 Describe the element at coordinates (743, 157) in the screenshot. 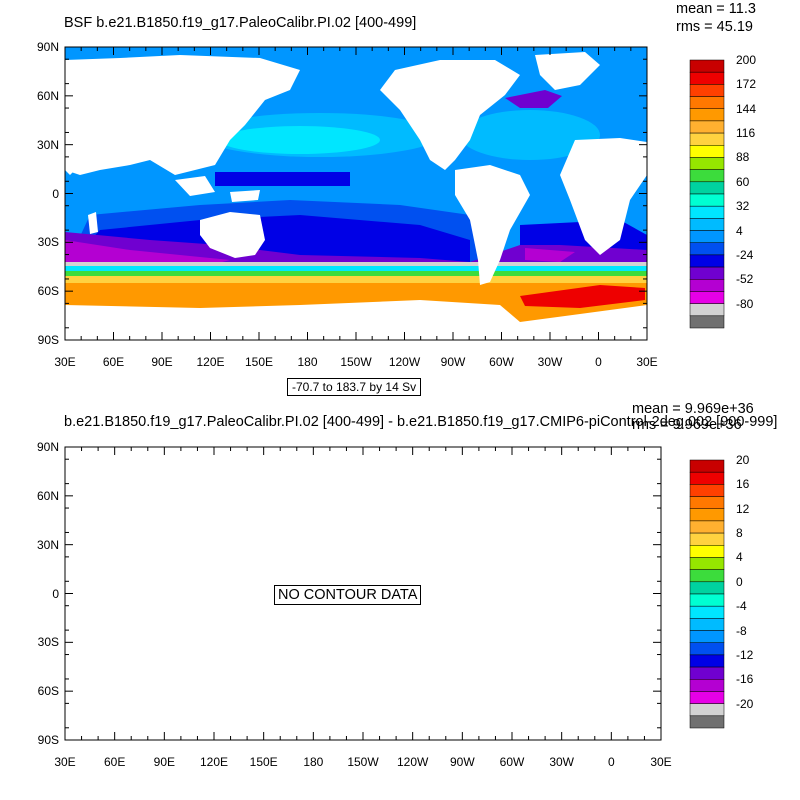

I see `colorbar-label: 88` at that location.